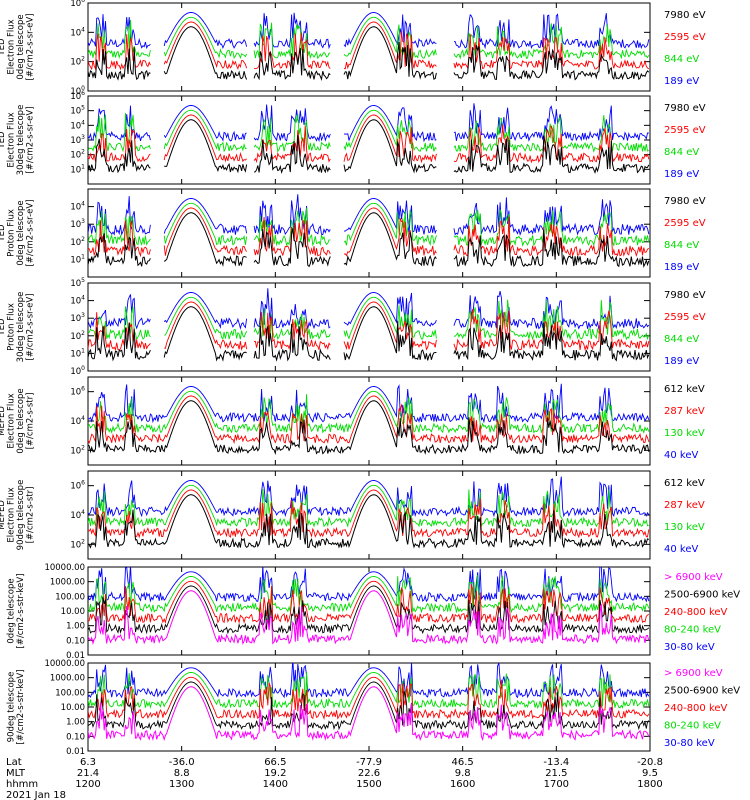 The width and height of the screenshot is (750, 800). What do you see at coordinates (556, 784) in the screenshot?
I see `hhmm-tick-label: 1700` at bounding box center [556, 784].